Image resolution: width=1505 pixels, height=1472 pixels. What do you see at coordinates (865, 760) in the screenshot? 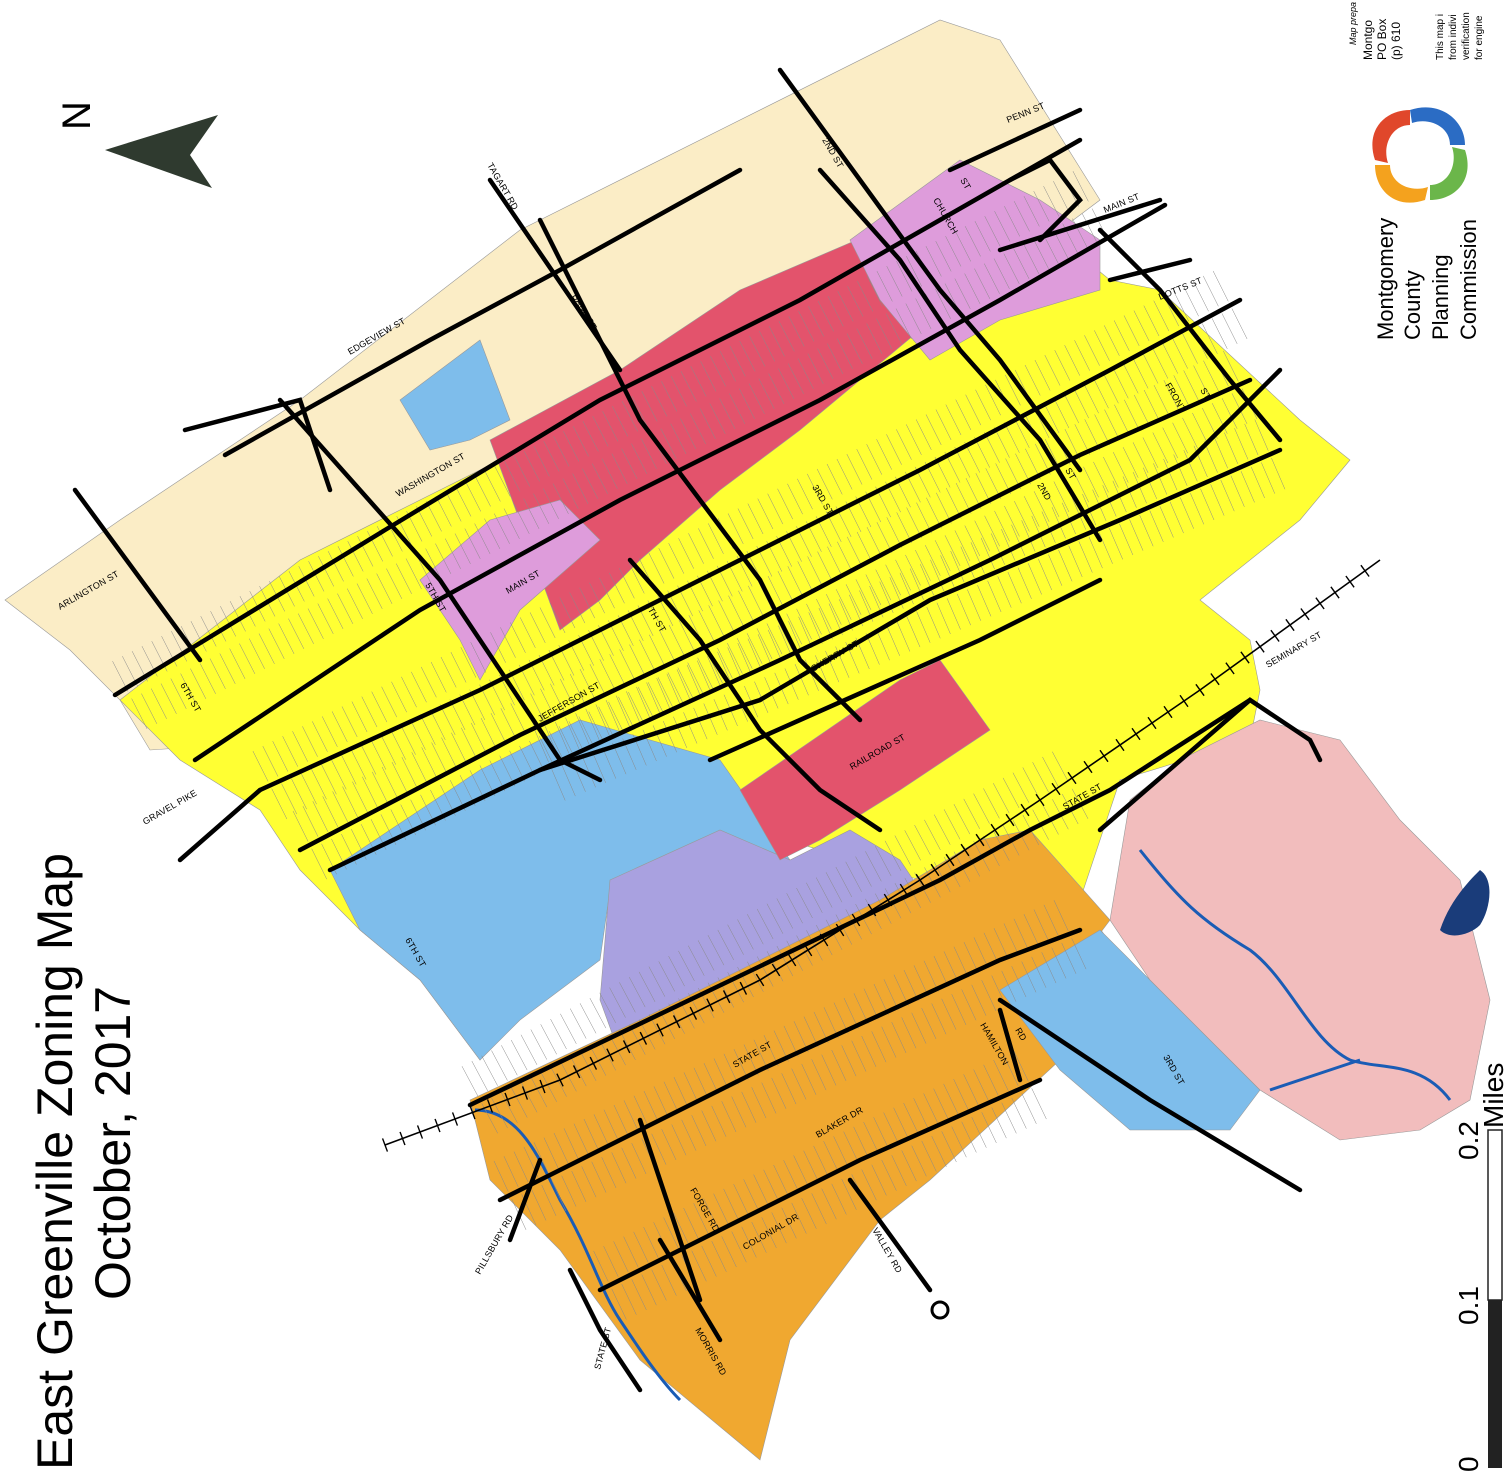
I see `zone-commercial-railroad` at bounding box center [865, 760].